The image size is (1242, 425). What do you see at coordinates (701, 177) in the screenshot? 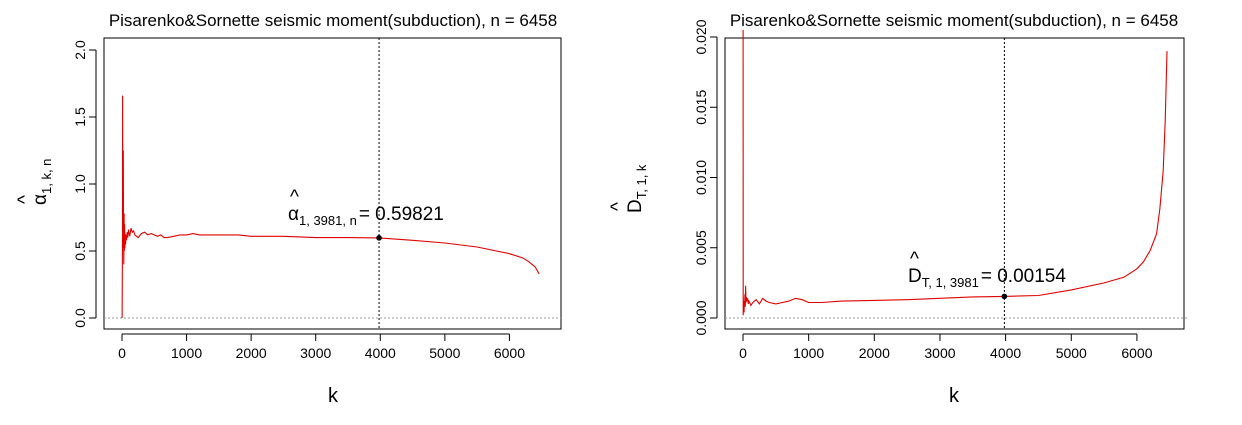
I see `y-tick-label: 0.010` at bounding box center [701, 177].